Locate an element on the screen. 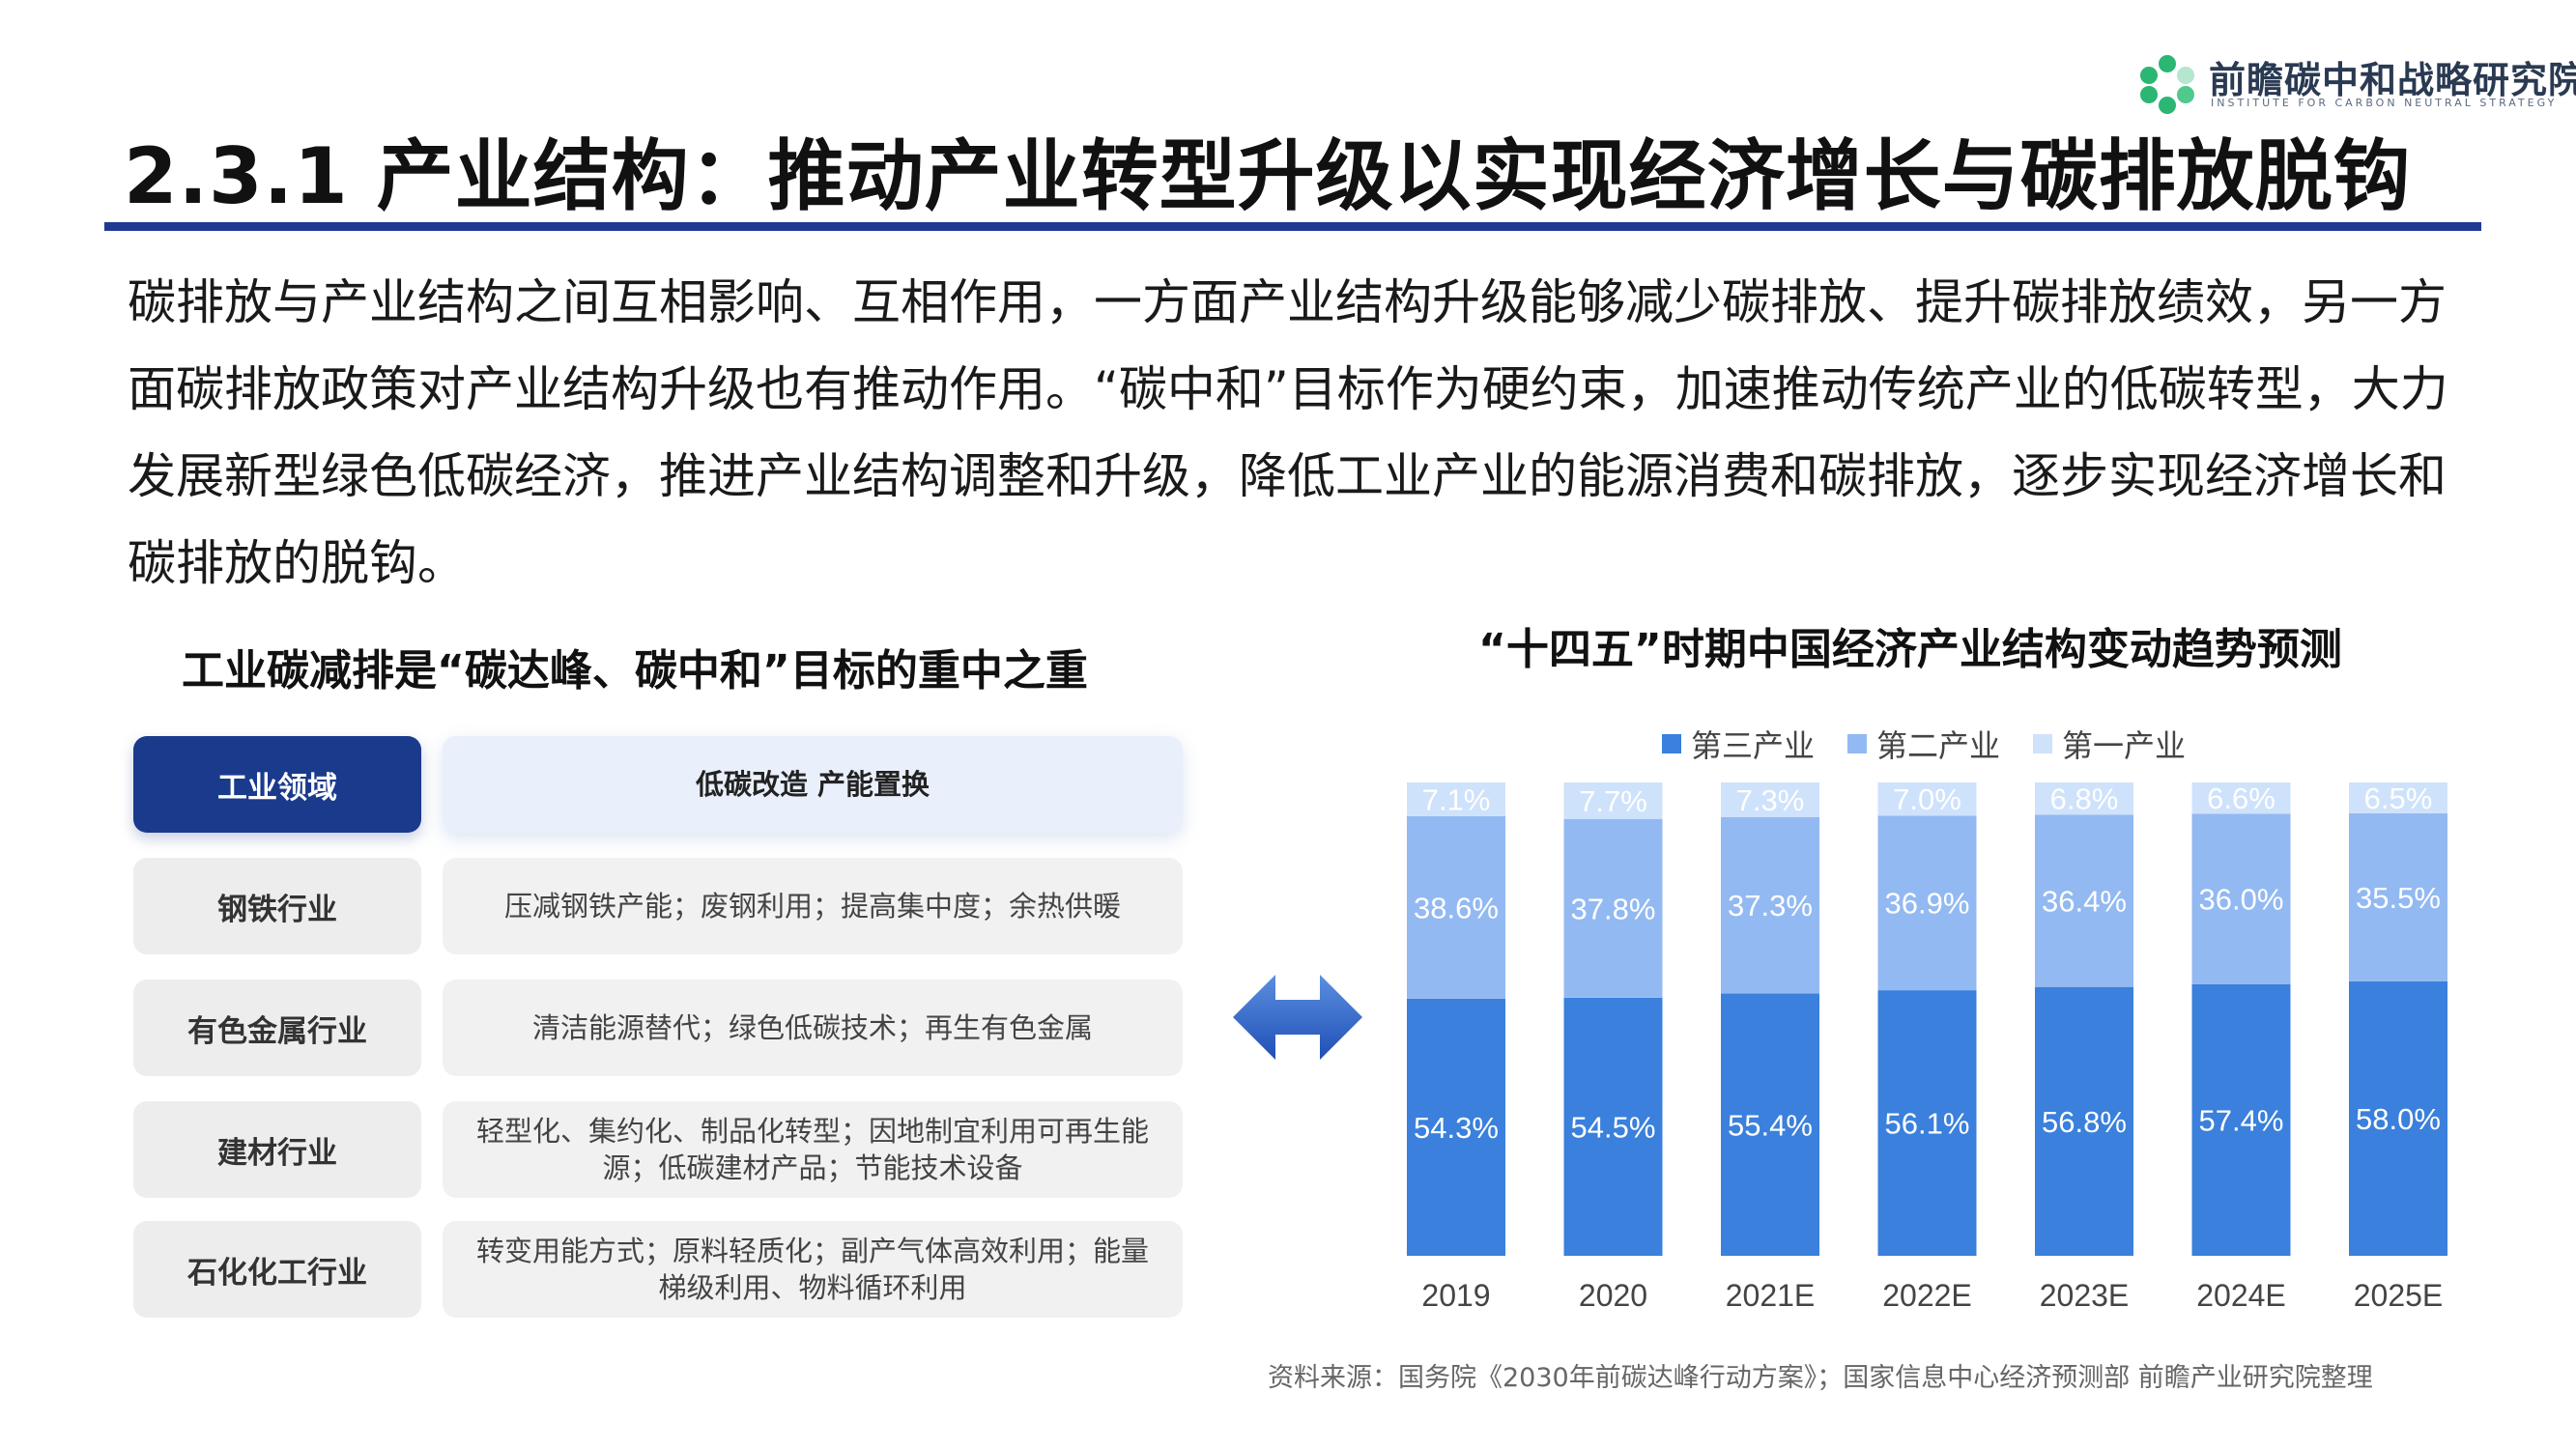 This screenshot has width=2576, height=1449. bar-data-label: 7.0% is located at coordinates (1927, 799).